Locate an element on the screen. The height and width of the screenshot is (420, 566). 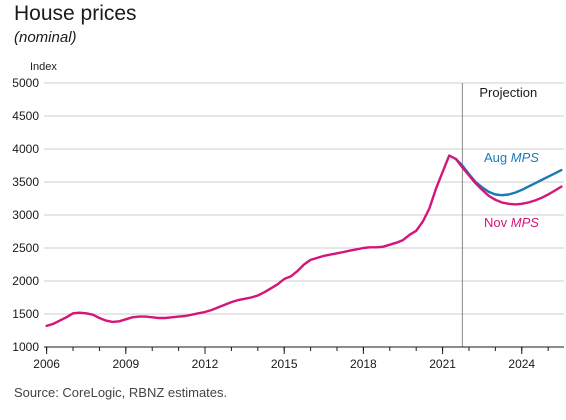
x-tick-label: 2015 is located at coordinates (284, 364).